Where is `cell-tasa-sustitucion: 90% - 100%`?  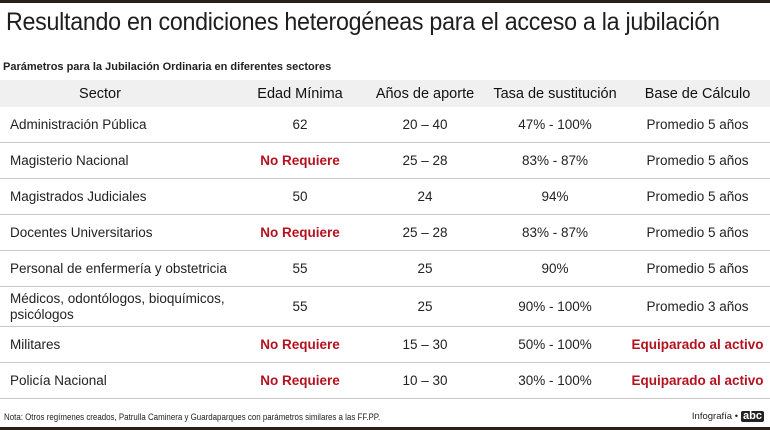 cell-tasa-sustitucion: 90% - 100% is located at coordinates (555, 306).